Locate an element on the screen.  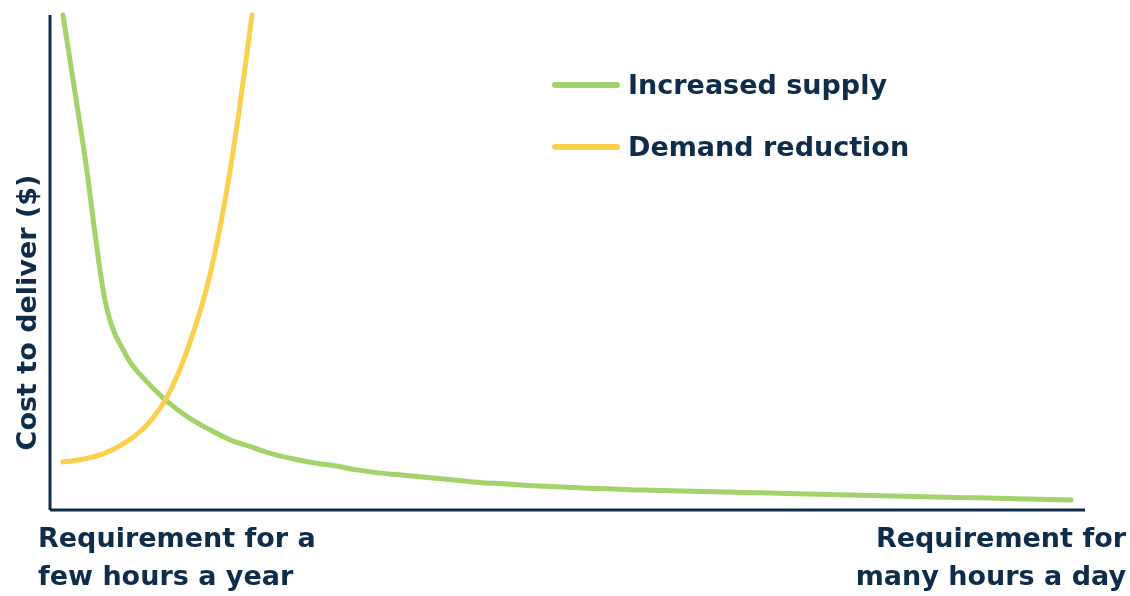
text: Requirement for a few hours a year is located at coordinates (177, 556).